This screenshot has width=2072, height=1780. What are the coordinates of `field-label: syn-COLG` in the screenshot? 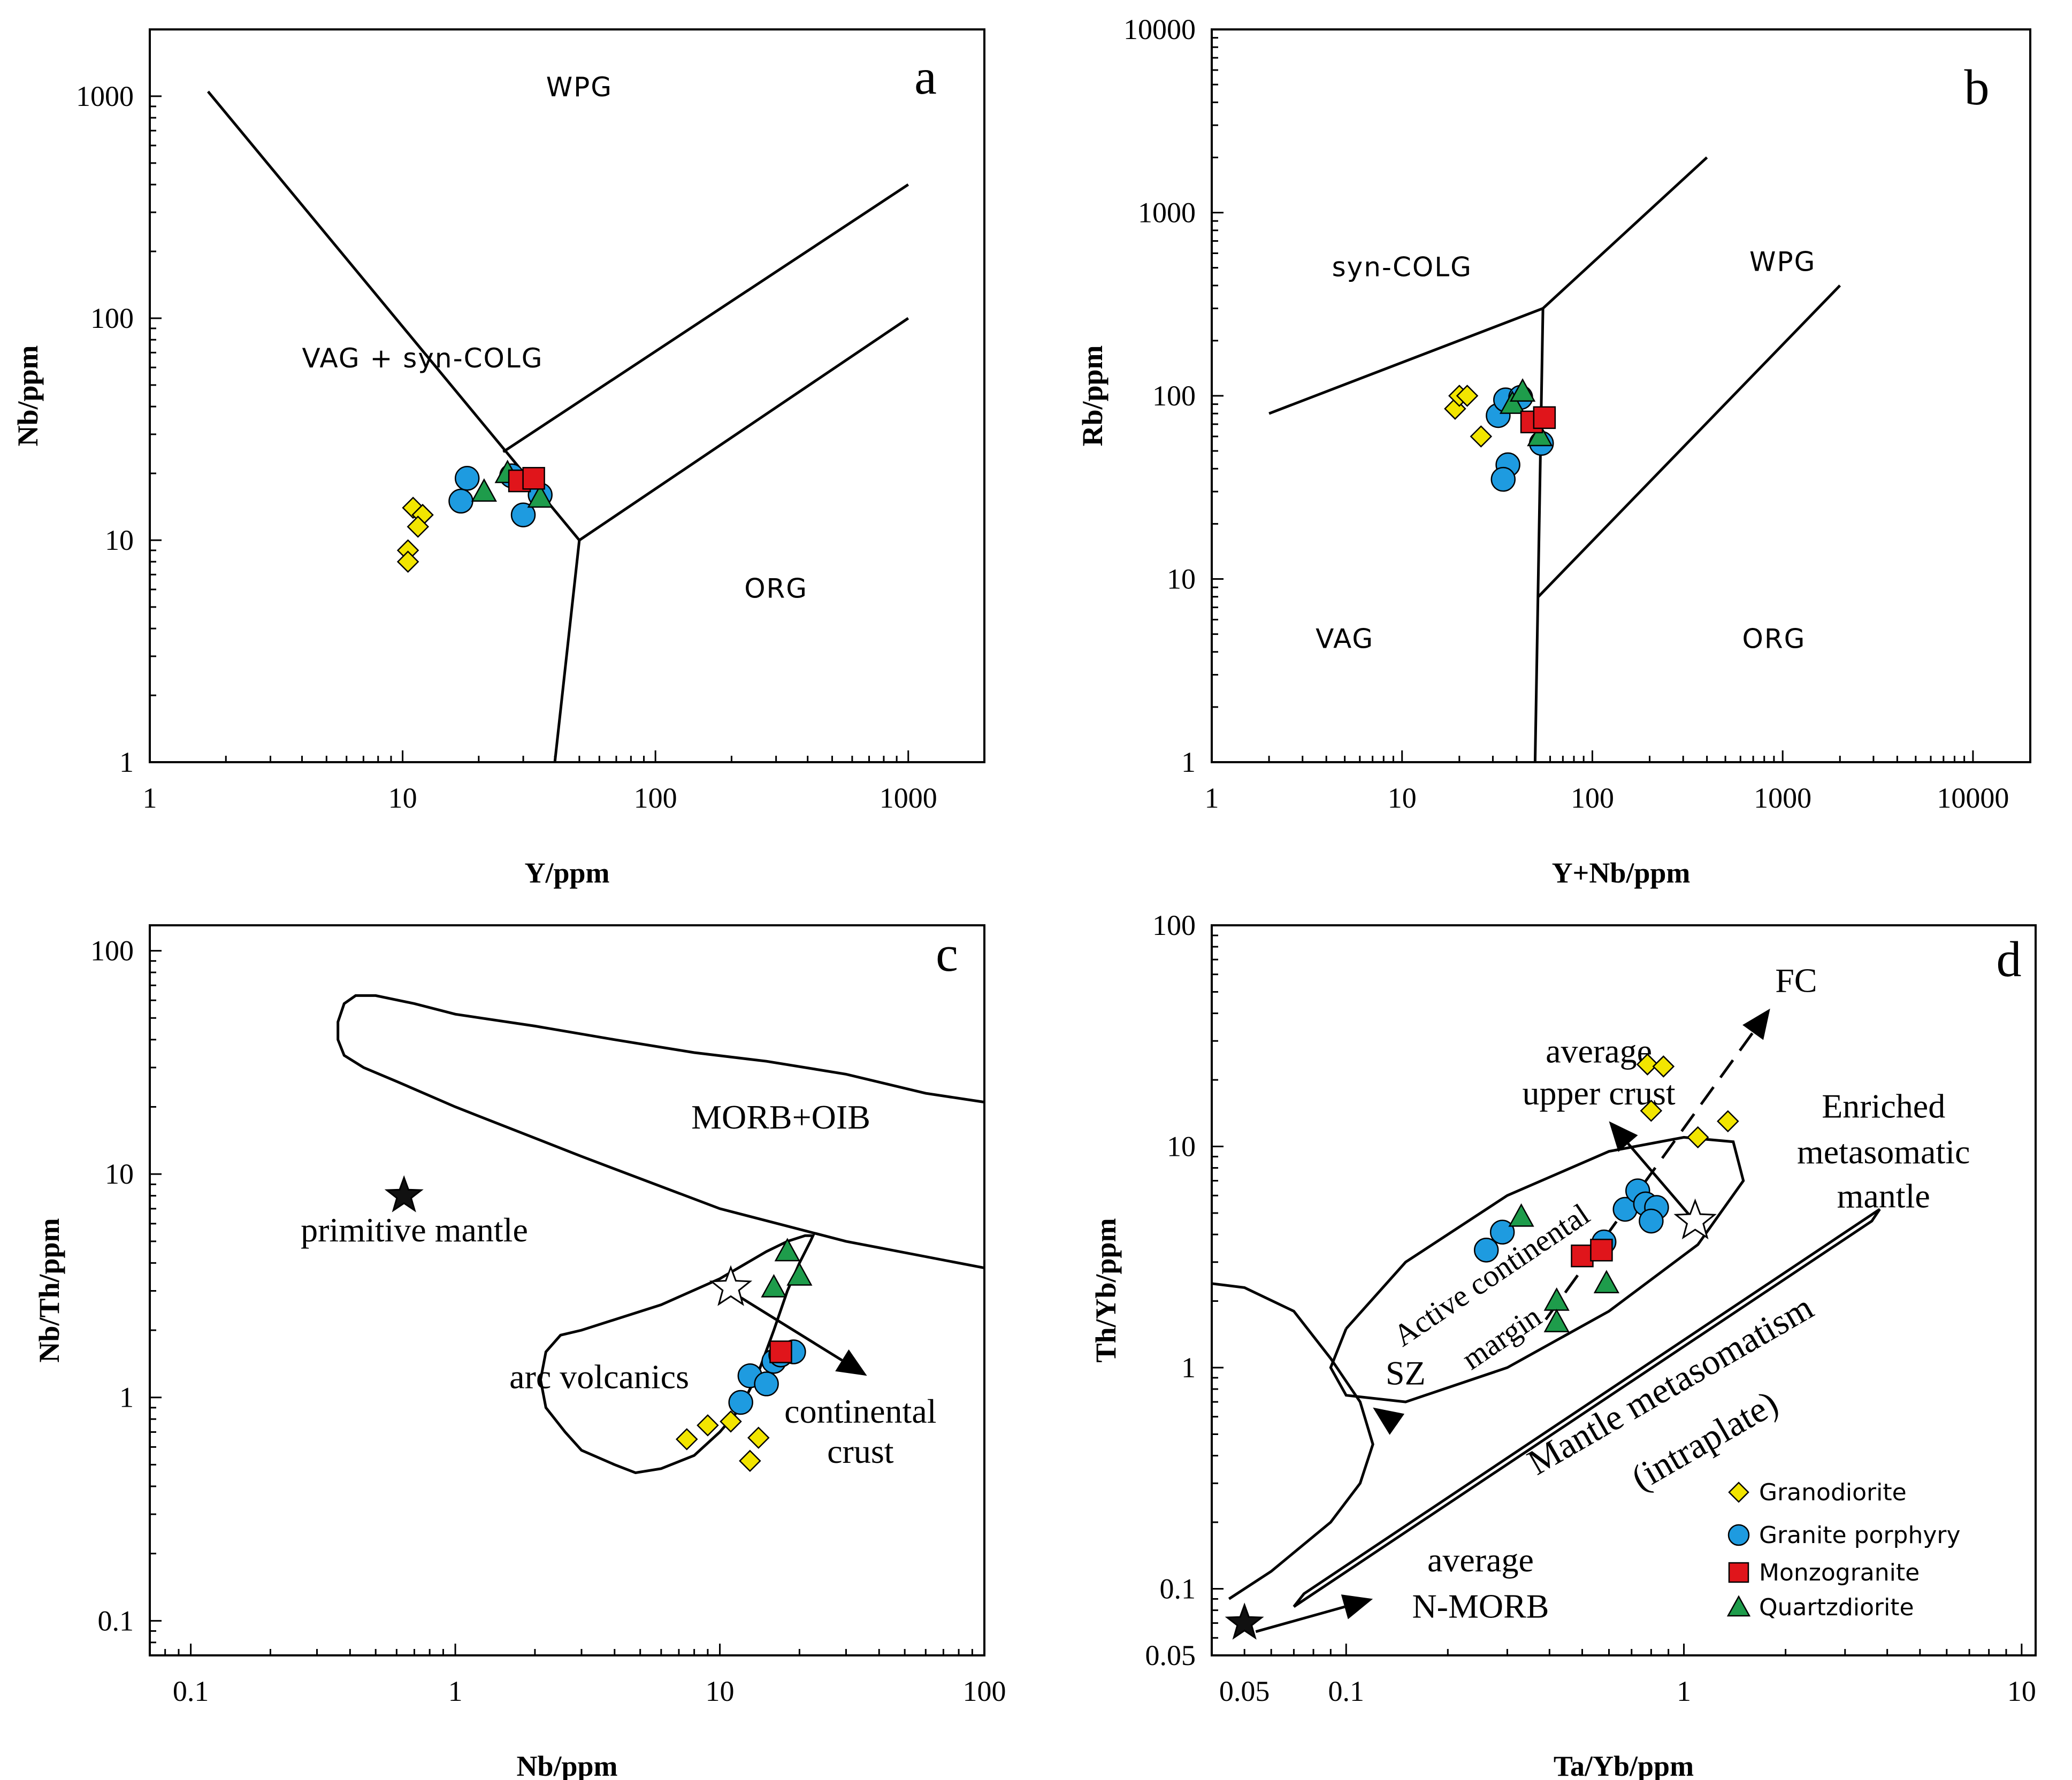 It's located at (1402, 267).